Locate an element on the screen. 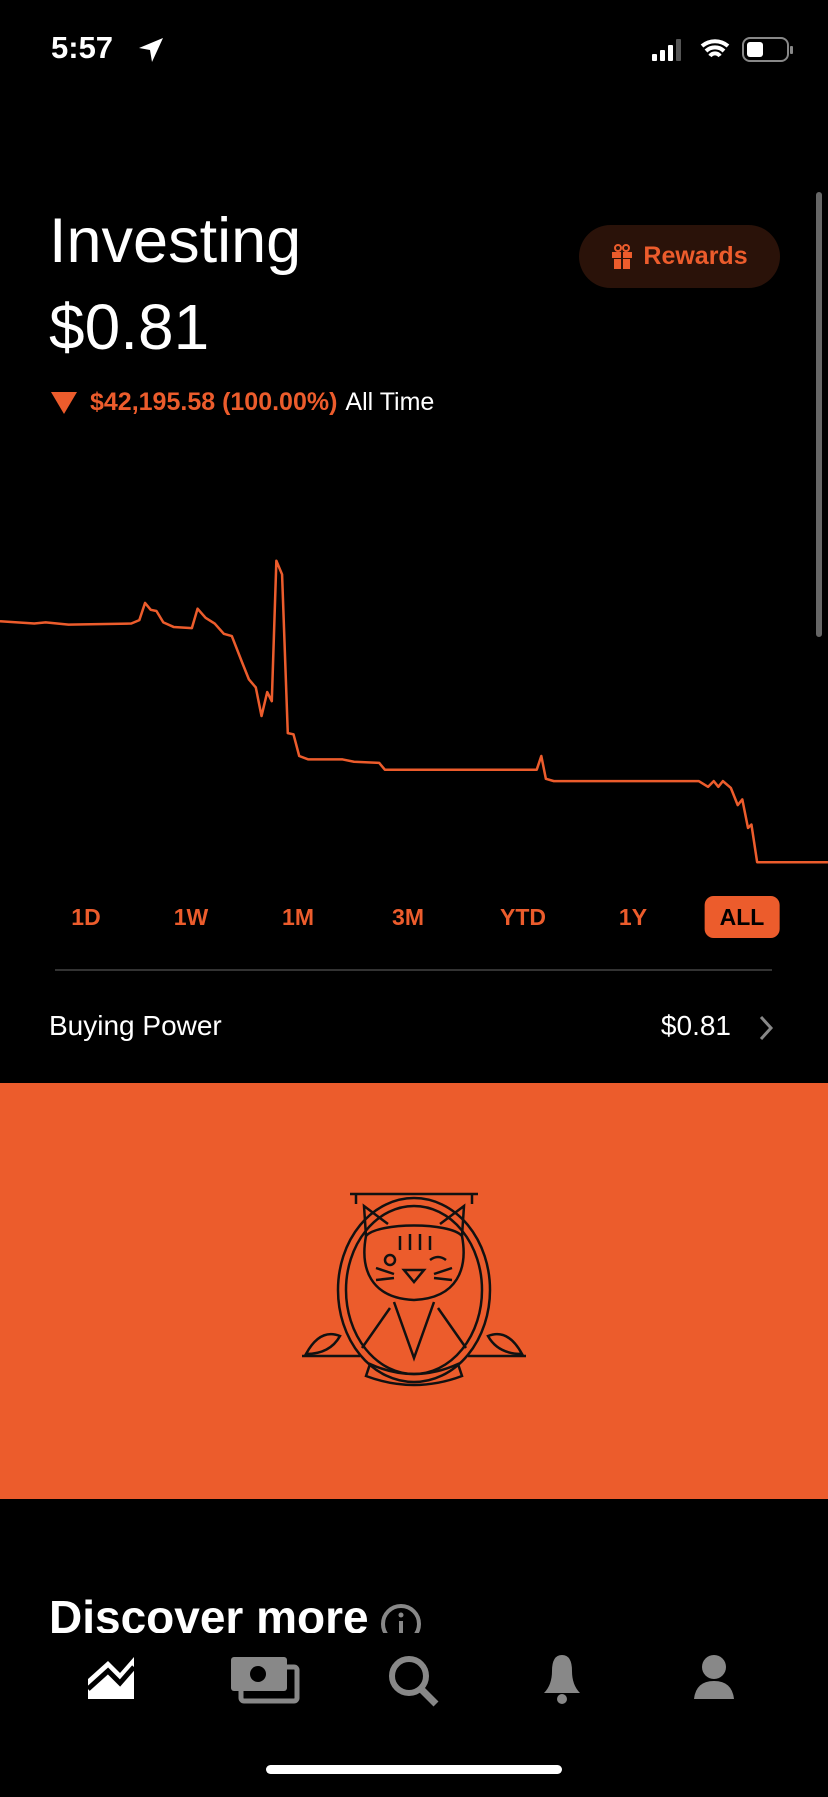 The width and height of the screenshot is (828, 1797). range-button: 1Y is located at coordinates (633, 917).